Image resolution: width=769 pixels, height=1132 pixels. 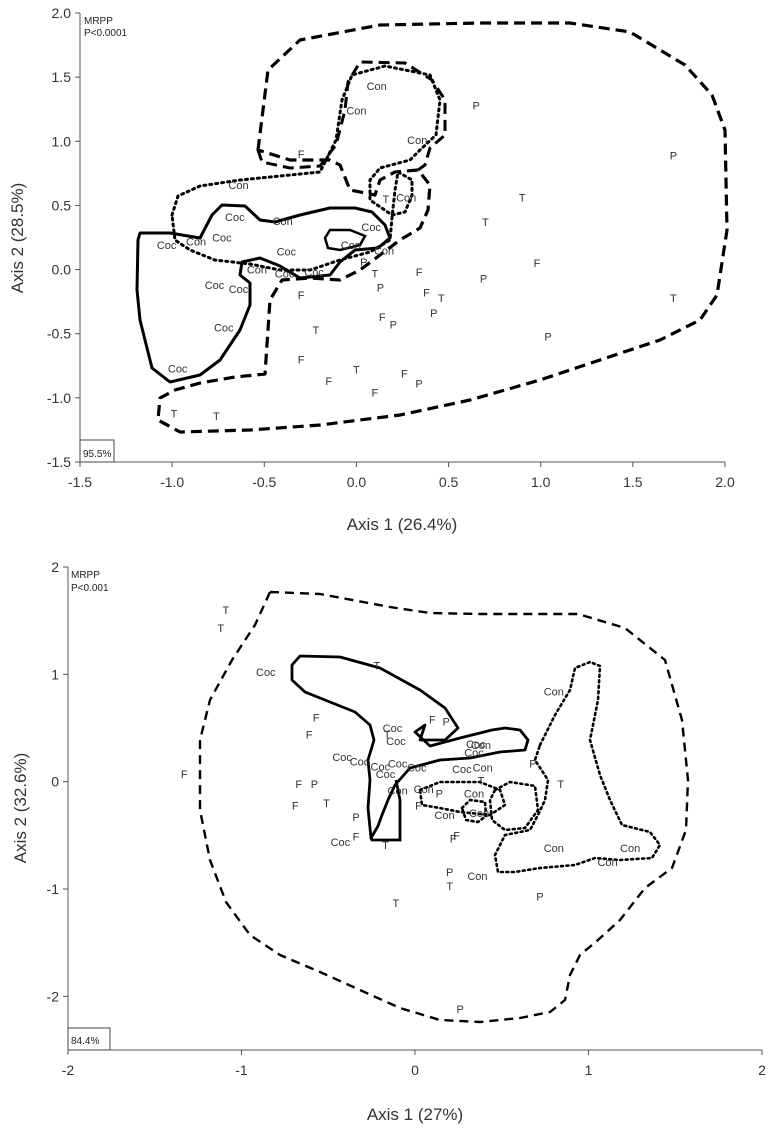 What do you see at coordinates (106, 33) in the screenshot?
I see `annotation-pvalue-top: P<0.0001` at bounding box center [106, 33].